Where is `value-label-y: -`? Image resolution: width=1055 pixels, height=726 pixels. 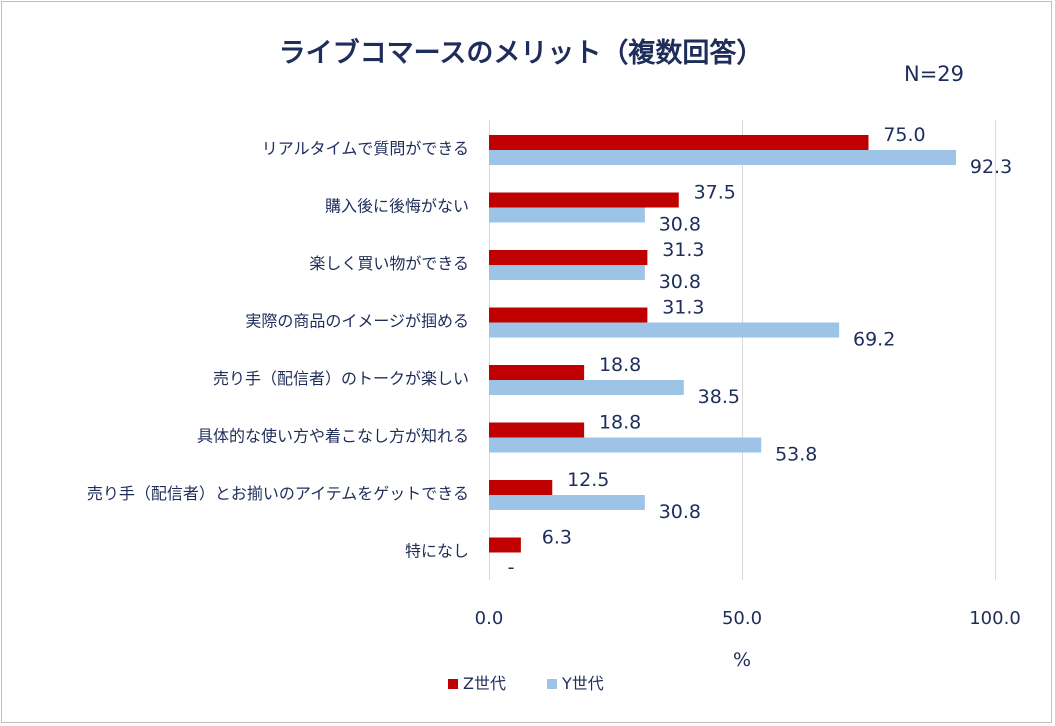
value-label-y: - is located at coordinates (511, 568).